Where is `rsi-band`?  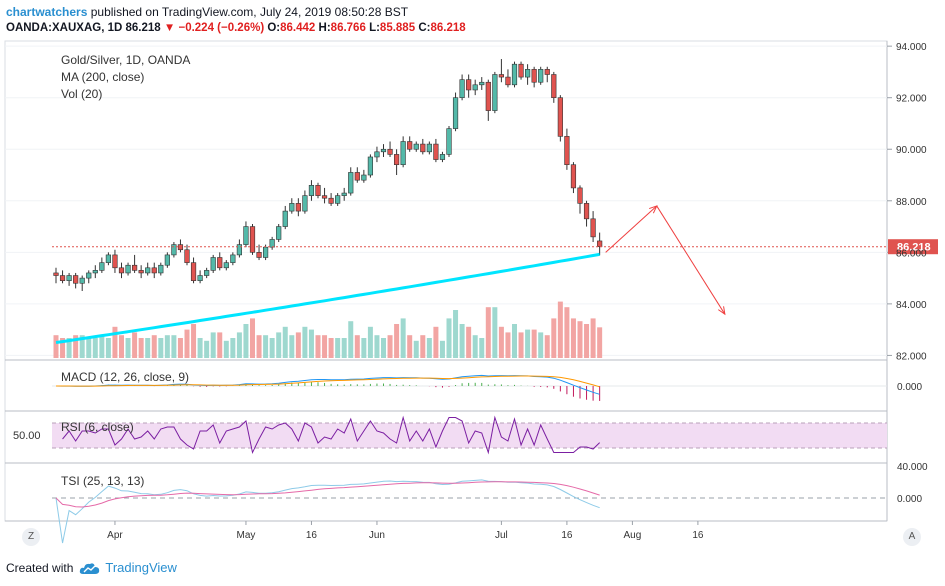
rsi-band is located at coordinates (469, 435).